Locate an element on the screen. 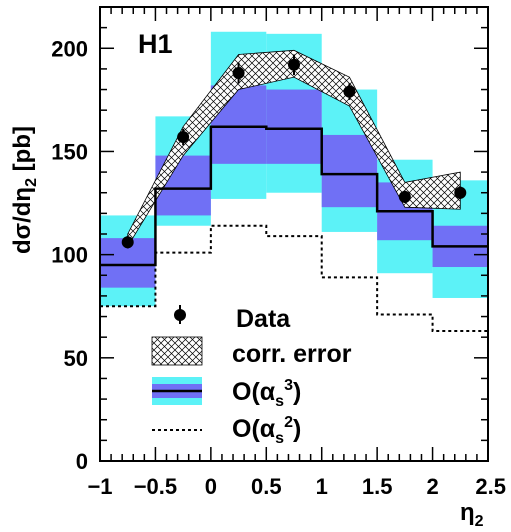 The width and height of the screenshot is (511, 532). legend-data: Data is located at coordinates (232, 319).